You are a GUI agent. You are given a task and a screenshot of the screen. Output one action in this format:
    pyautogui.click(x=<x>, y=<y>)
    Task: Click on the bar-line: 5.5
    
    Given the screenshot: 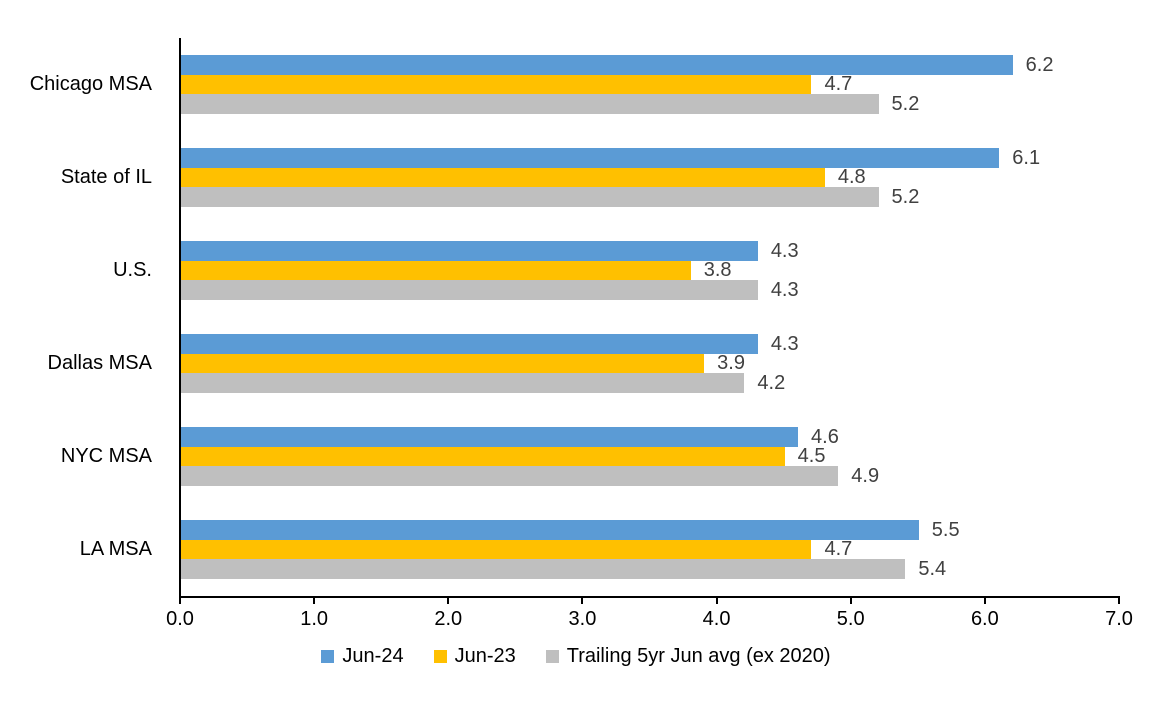 What is the action you would take?
    pyautogui.click(x=650, y=529)
    